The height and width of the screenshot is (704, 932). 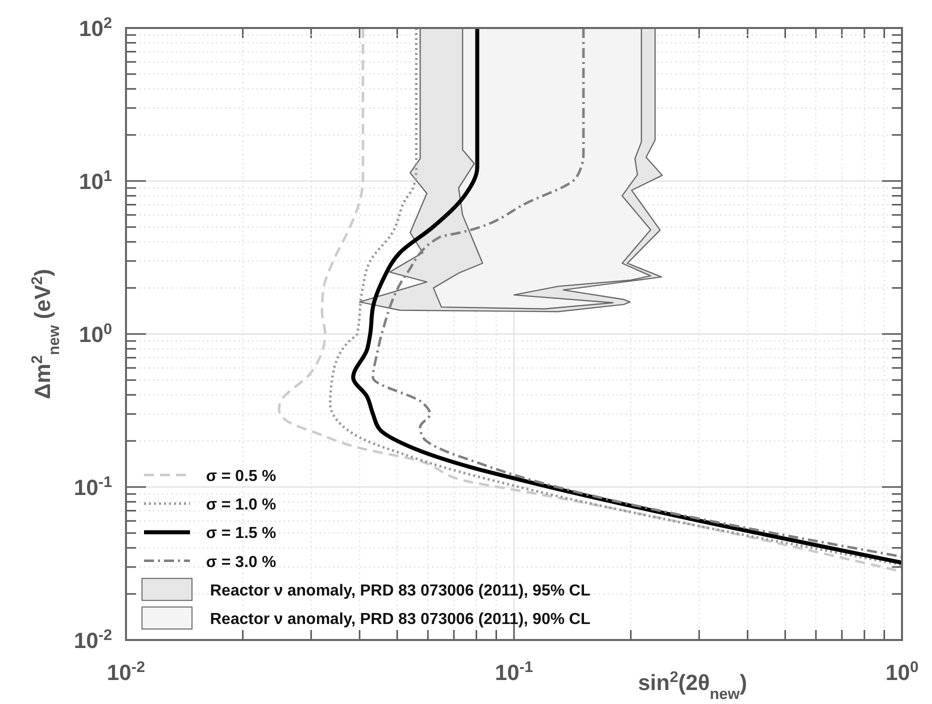 I want to click on legend-label: Reactor ν anomaly, PRD 83 073006 (2011), 90% CL, so click(x=400, y=619).